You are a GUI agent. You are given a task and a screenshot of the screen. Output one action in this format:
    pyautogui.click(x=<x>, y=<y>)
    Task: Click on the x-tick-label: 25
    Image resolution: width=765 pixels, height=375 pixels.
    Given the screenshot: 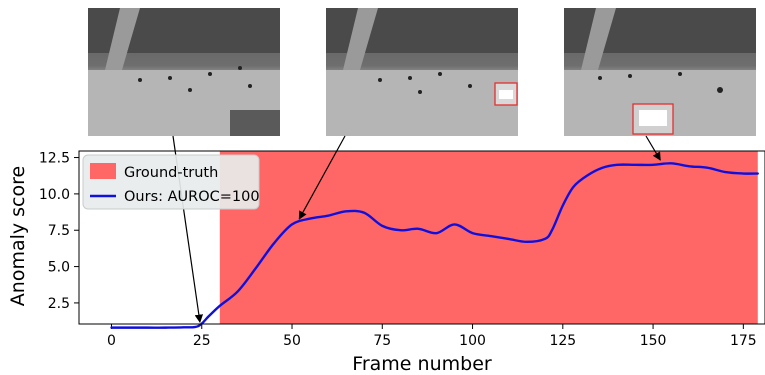 What is the action you would take?
    pyautogui.click(x=202, y=341)
    